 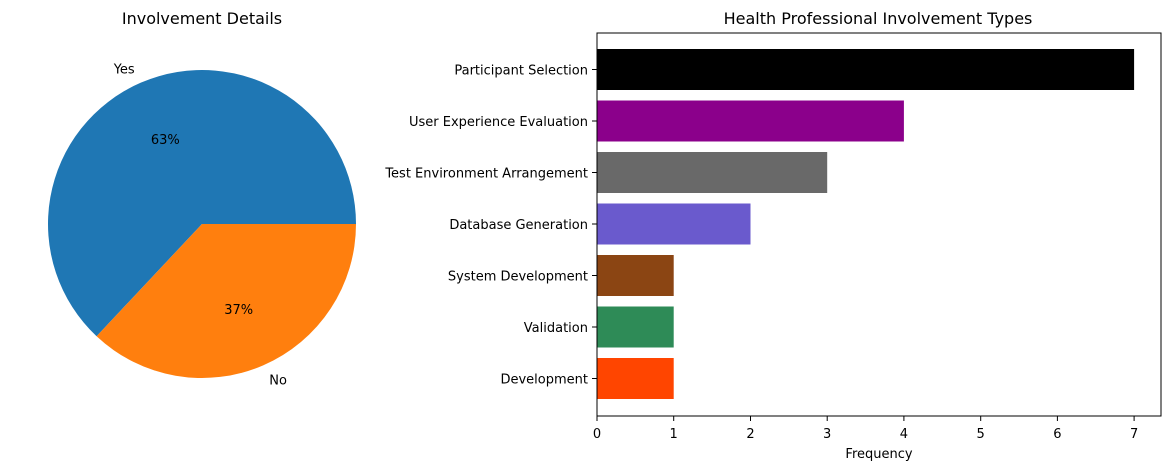 What do you see at coordinates (518, 225) in the screenshot?
I see `category-label-database-generation: Database Generation` at bounding box center [518, 225].